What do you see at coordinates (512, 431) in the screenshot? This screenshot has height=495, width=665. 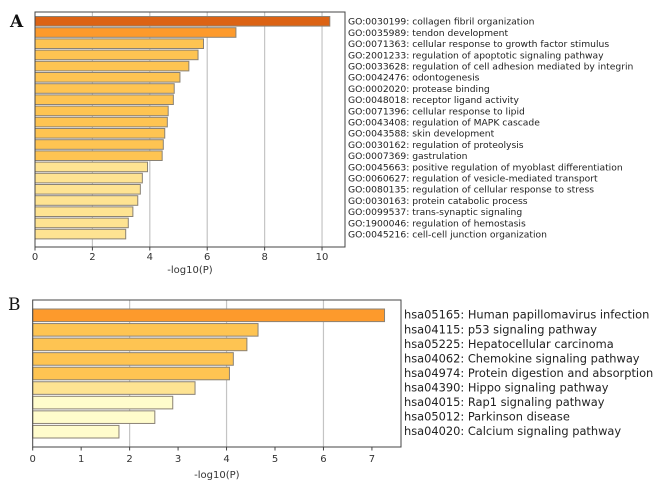 I see `category-label-b-8: hsa04020: Calcium signaling pathway` at bounding box center [512, 431].